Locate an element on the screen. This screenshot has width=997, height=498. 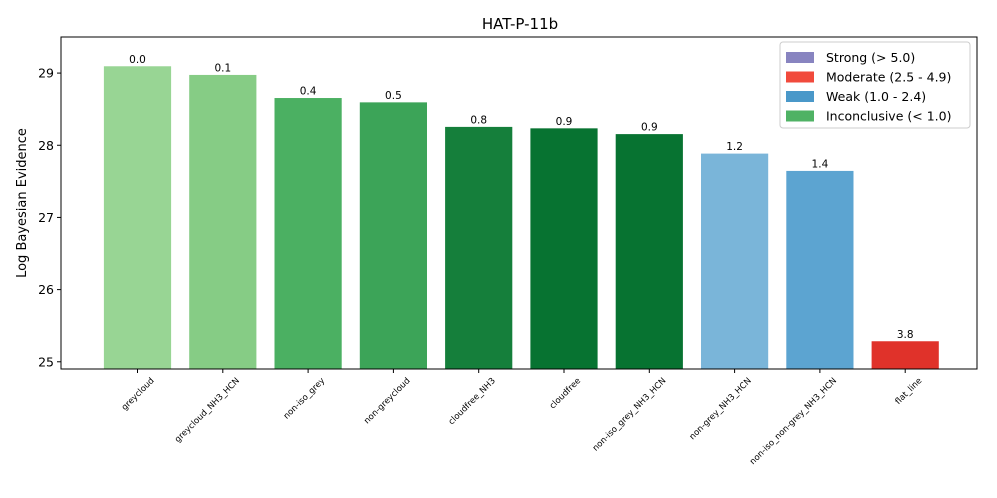
chart-title: HAT-P-11b is located at coordinates (520, 24).